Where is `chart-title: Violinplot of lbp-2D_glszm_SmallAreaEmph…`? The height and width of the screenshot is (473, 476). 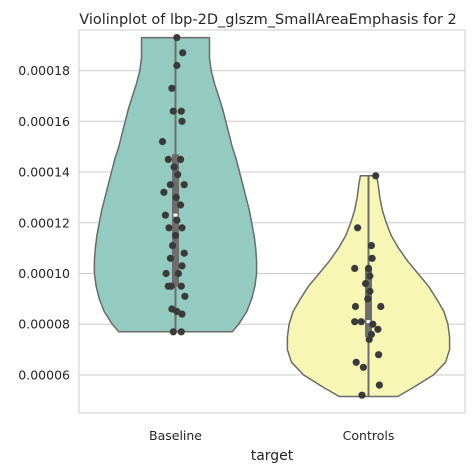 chart-title: Violinplot of lbp-2D_glszm_SmallAreaEmph… is located at coordinates (268, 20).